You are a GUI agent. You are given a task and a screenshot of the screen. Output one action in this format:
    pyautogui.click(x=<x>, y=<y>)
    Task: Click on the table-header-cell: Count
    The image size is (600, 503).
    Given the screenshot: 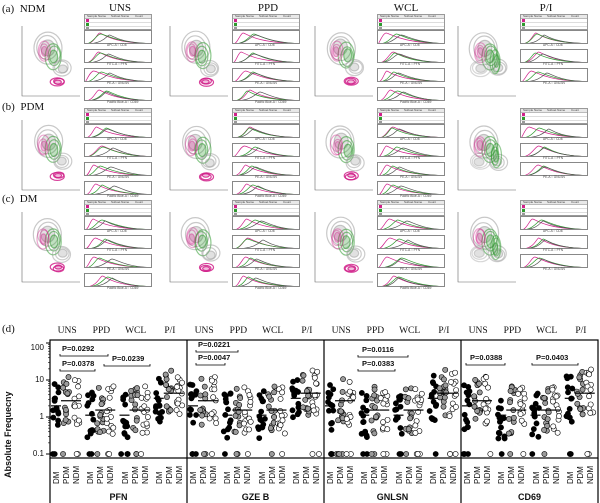 What is the action you would take?
    pyautogui.click(x=139, y=16)
    